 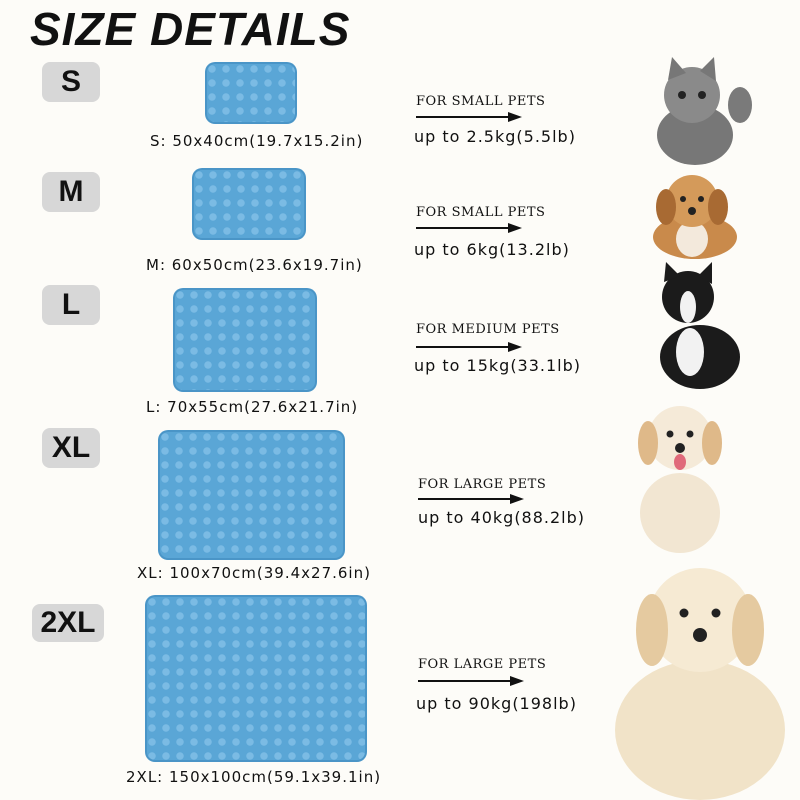 I want to click on pet-type-xl: FOR LARGE PETS, so click(x=482, y=484).